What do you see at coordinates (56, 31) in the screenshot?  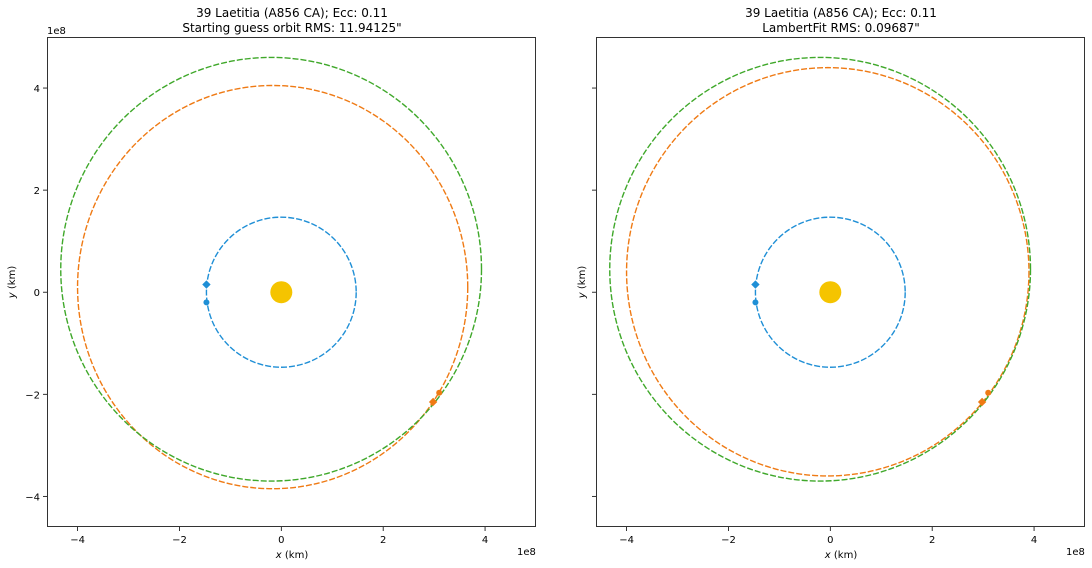 I see `panel-1-y-offset: 1e8` at bounding box center [56, 31].